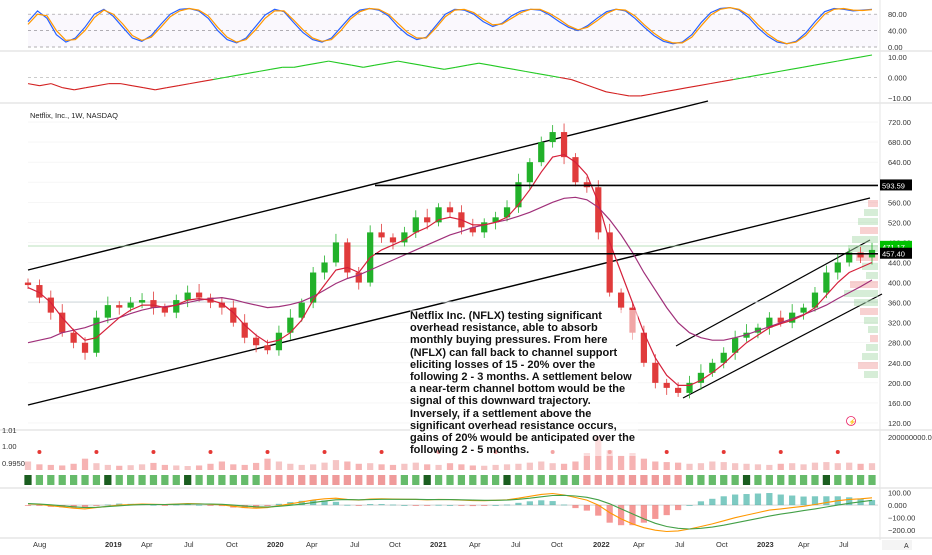 Image resolution: width=932 pixels, height=555 pixels. What do you see at coordinates (896, 185) in the screenshot?
I see `resistance-badge-bg` at bounding box center [896, 185].